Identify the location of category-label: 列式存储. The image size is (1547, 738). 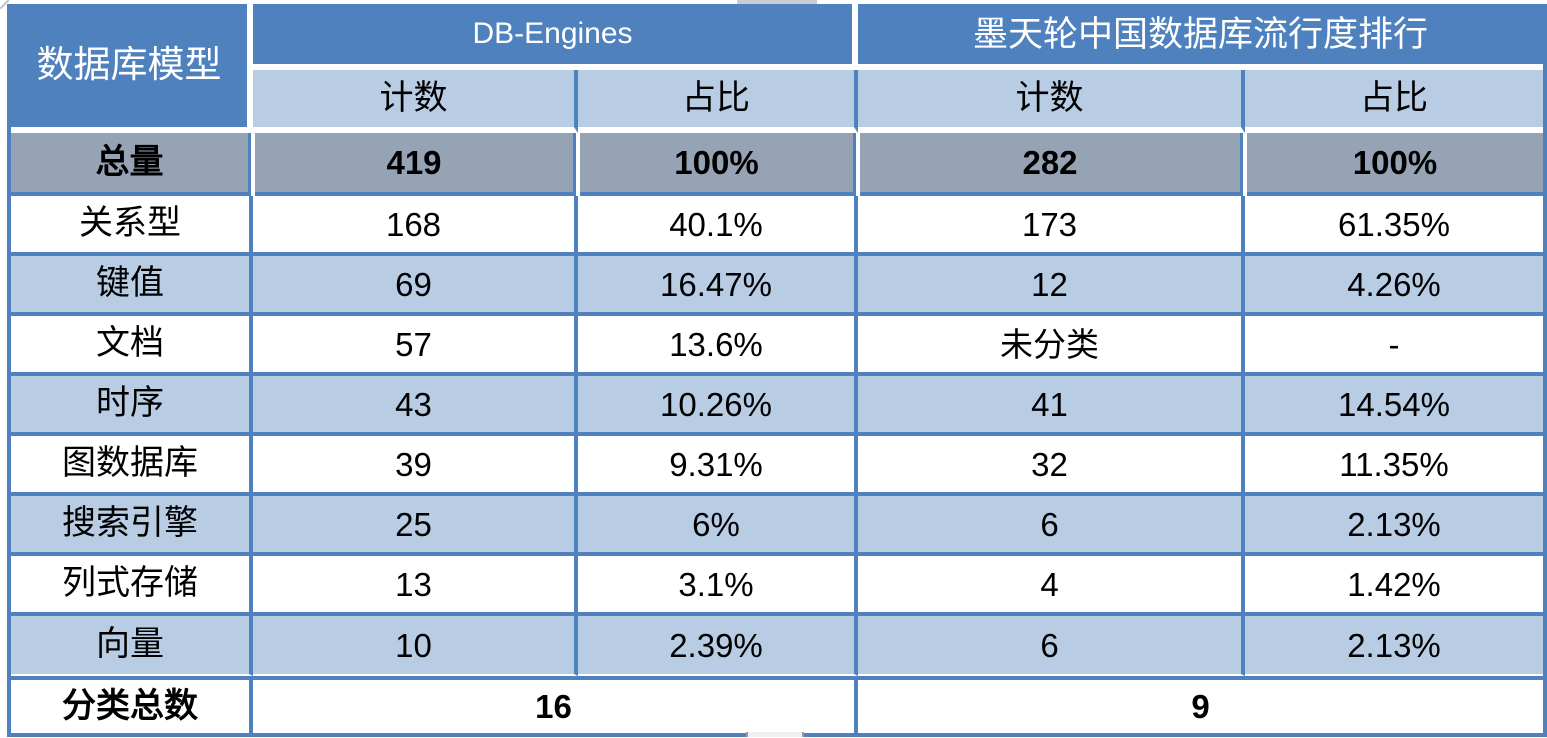
(132, 586).